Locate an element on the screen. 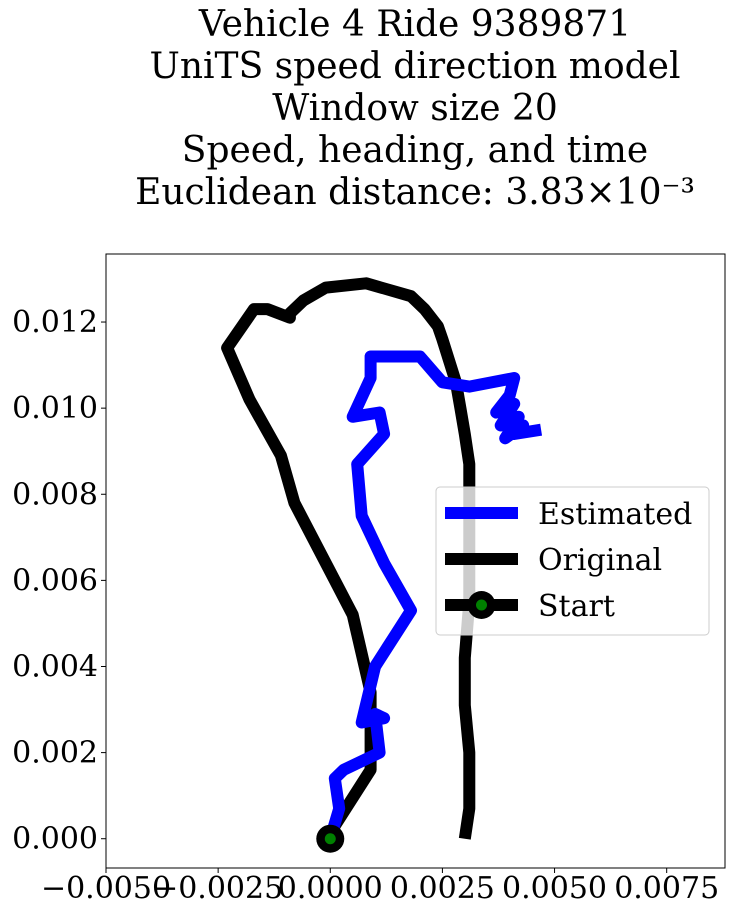 The image size is (735, 916). y-tick-label: 0.010 is located at coordinates (55, 408).